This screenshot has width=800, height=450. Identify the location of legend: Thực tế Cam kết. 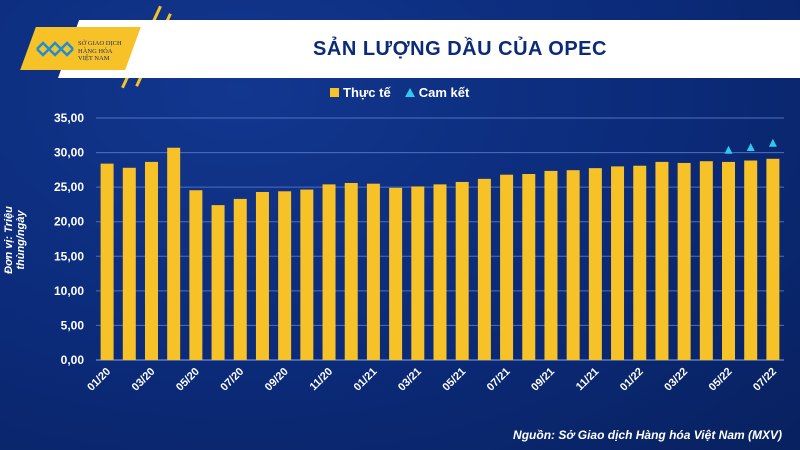
(399, 92).